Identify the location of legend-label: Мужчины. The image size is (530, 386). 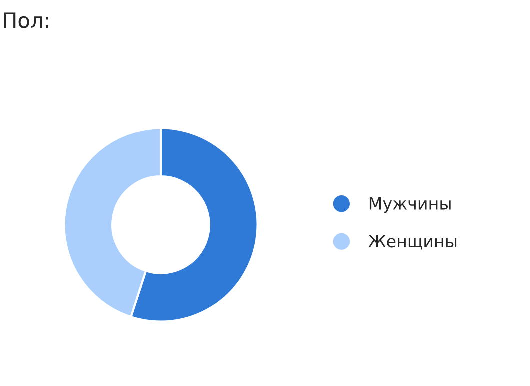
(410, 206).